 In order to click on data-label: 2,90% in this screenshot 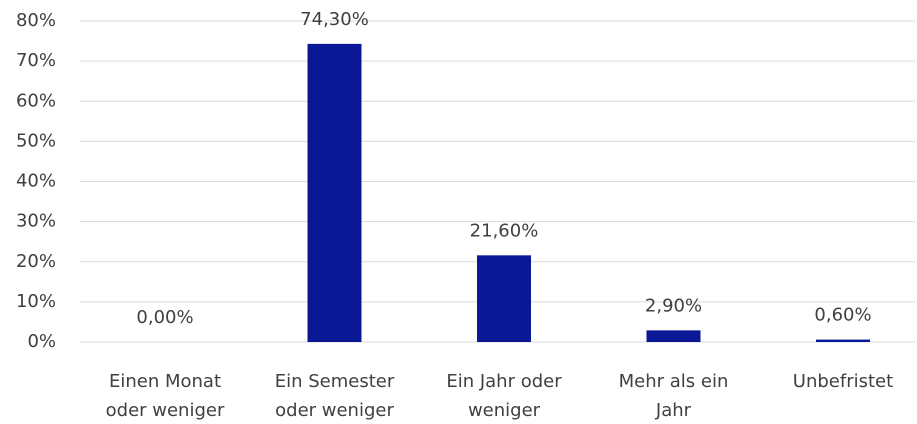, I will do `click(673, 305)`.